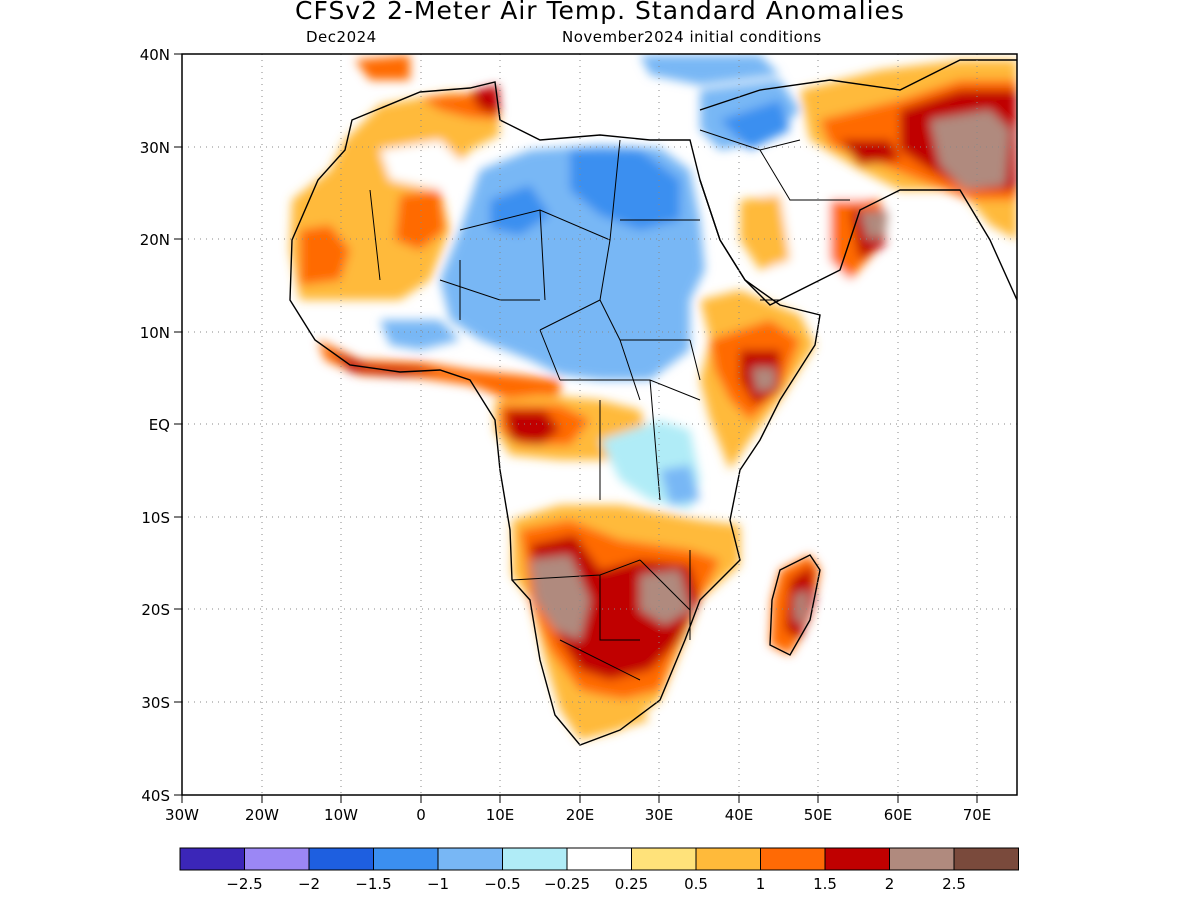  Describe the element at coordinates (341, 37) in the screenshot. I see `forecast-month: Dec2024` at that location.